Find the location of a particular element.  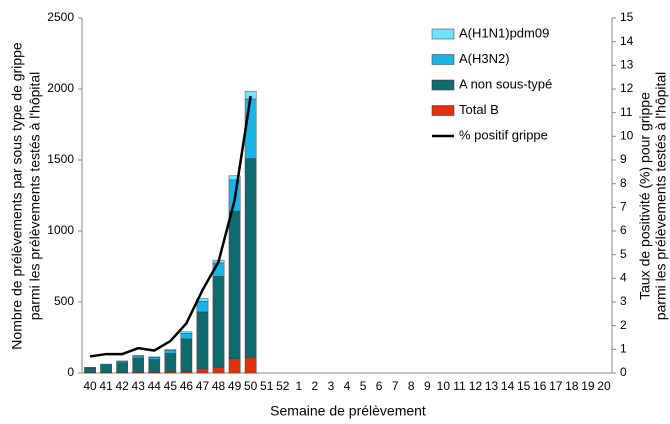

y2-axis-title: Taux de positivité (%) pour grippe is located at coordinates (645, 196).